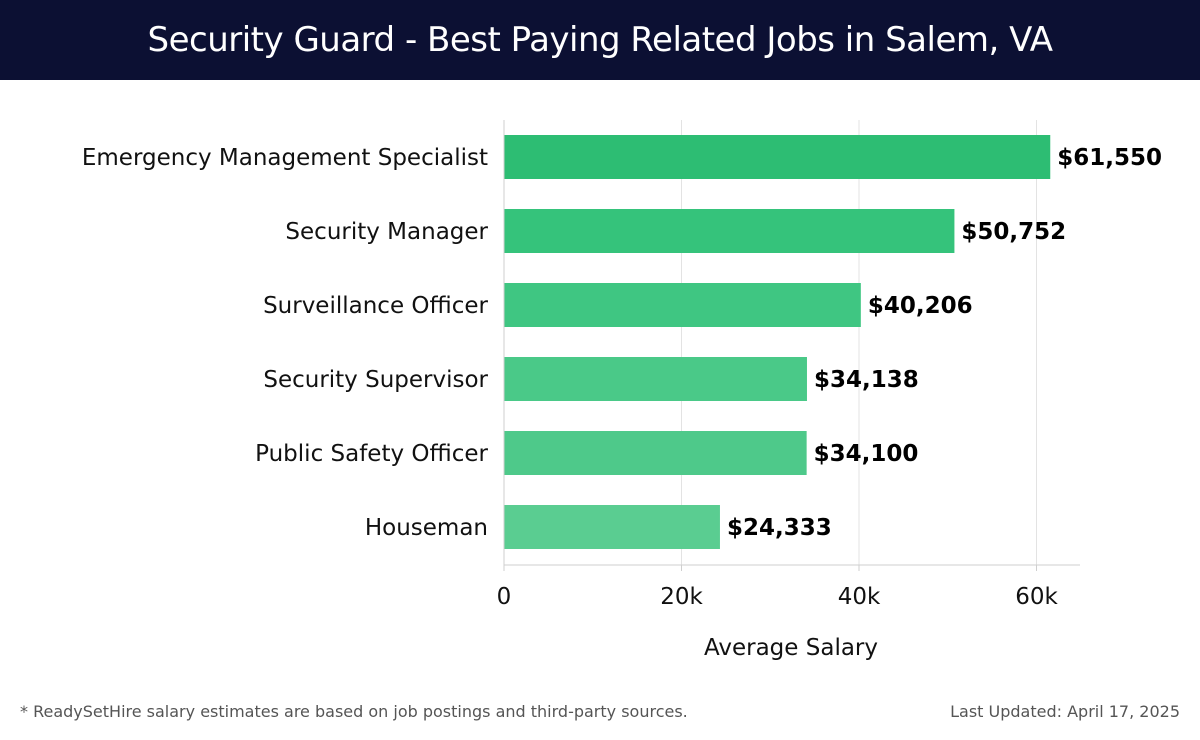 Image resolution: width=1200 pixels, height=740 pixels. What do you see at coordinates (791, 648) in the screenshot?
I see `x-axis-label: Average Salary` at bounding box center [791, 648].